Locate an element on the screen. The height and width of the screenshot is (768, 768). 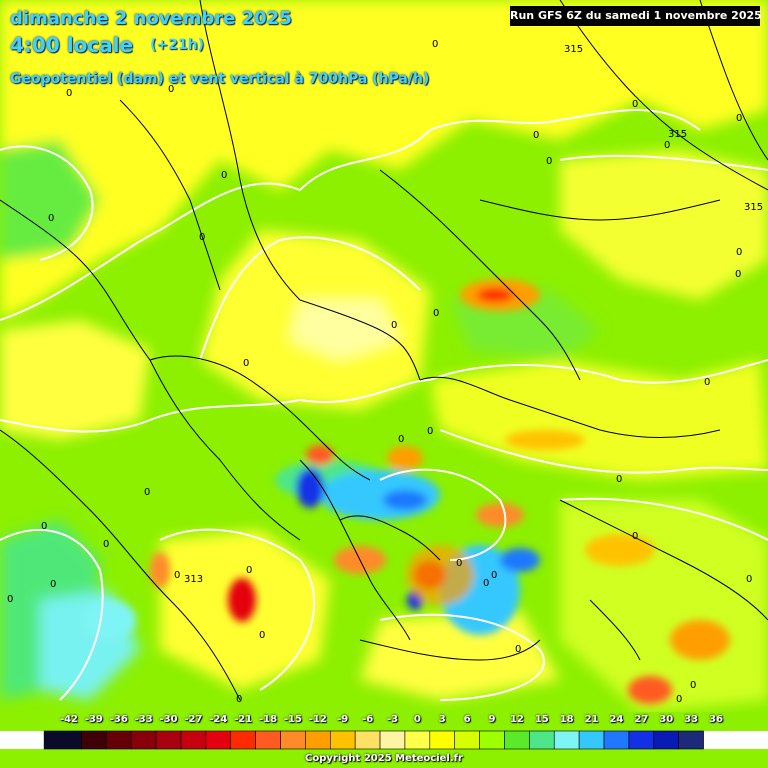
legend-tick-label: 15 is located at coordinates (541, 719).